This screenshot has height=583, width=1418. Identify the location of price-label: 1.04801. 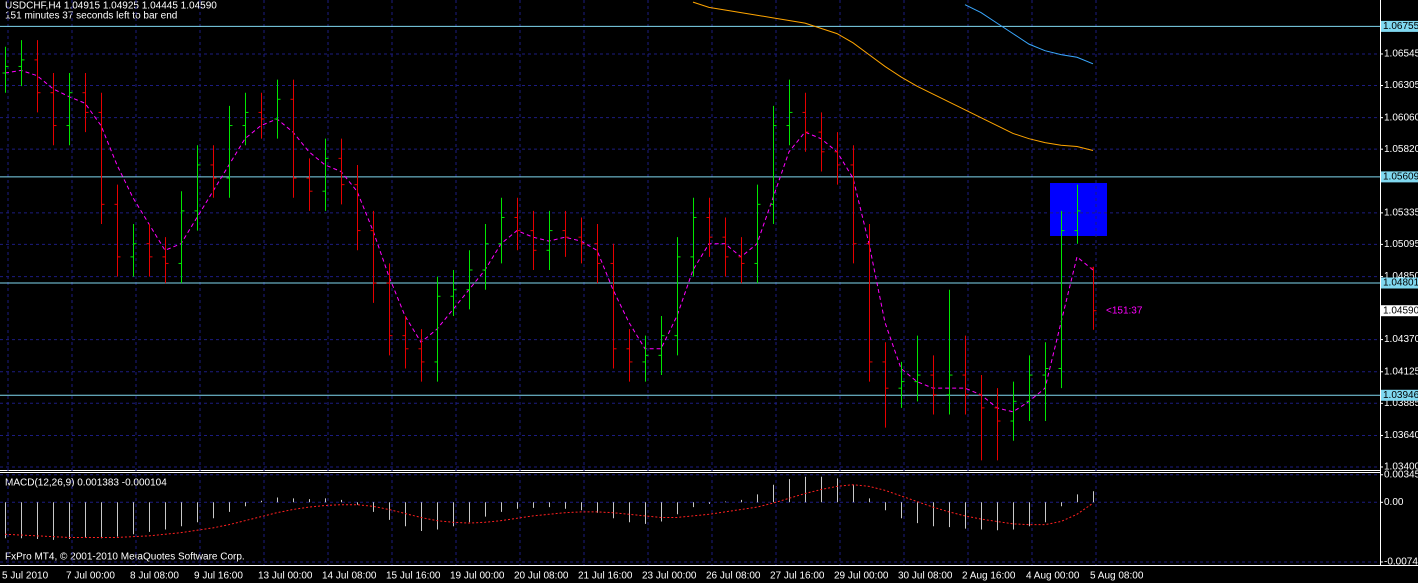
(1400, 283).